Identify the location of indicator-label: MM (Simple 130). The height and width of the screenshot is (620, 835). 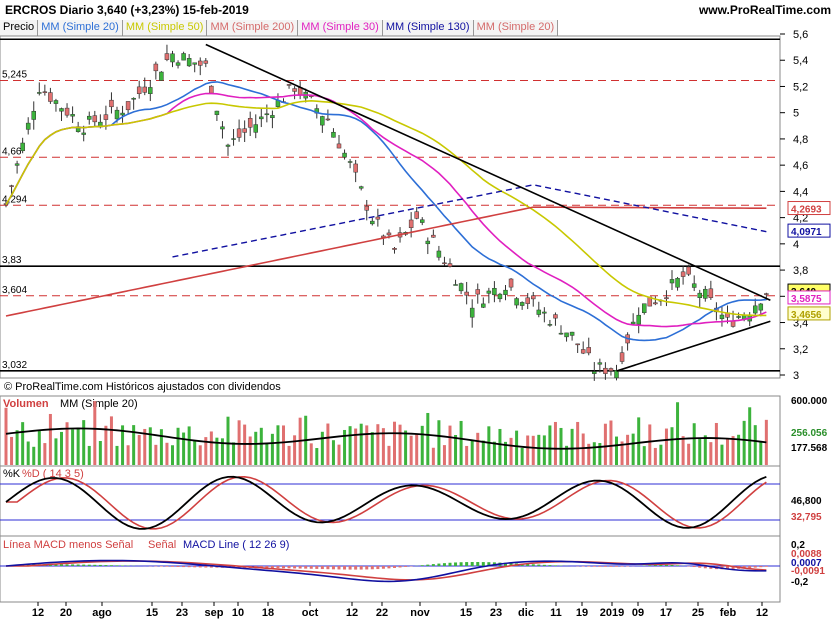
(428, 28).